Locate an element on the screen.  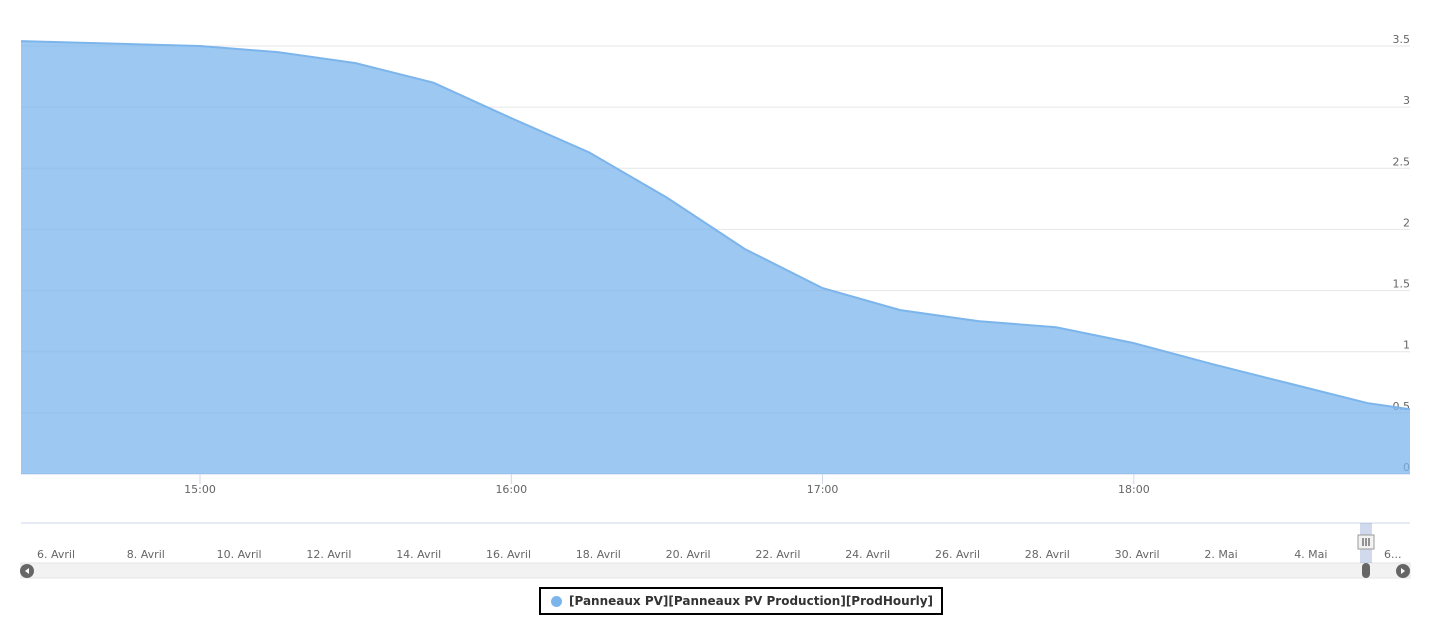
y-tick-label: 2.5 is located at coordinates (1402, 161).